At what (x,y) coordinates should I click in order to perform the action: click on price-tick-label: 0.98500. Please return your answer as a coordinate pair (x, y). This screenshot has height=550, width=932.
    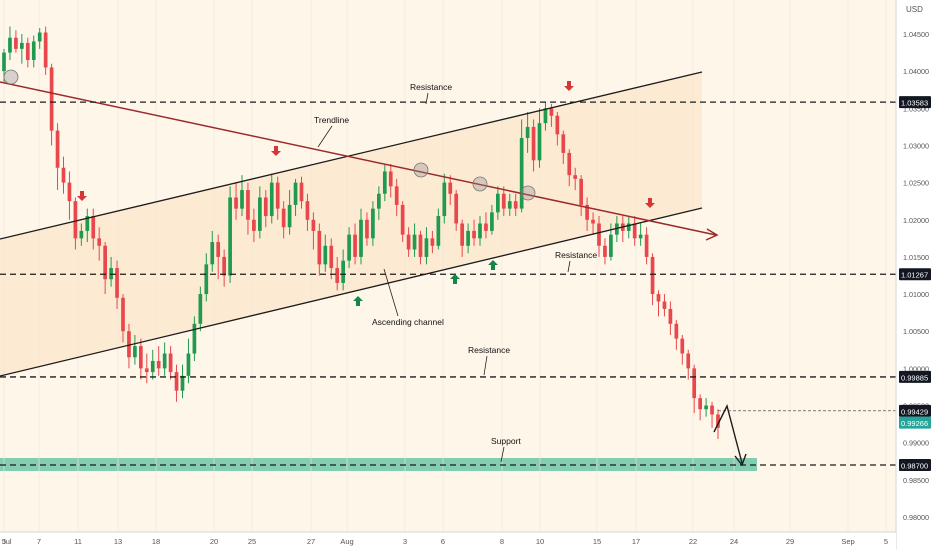
    Looking at the image, I should click on (916, 480).